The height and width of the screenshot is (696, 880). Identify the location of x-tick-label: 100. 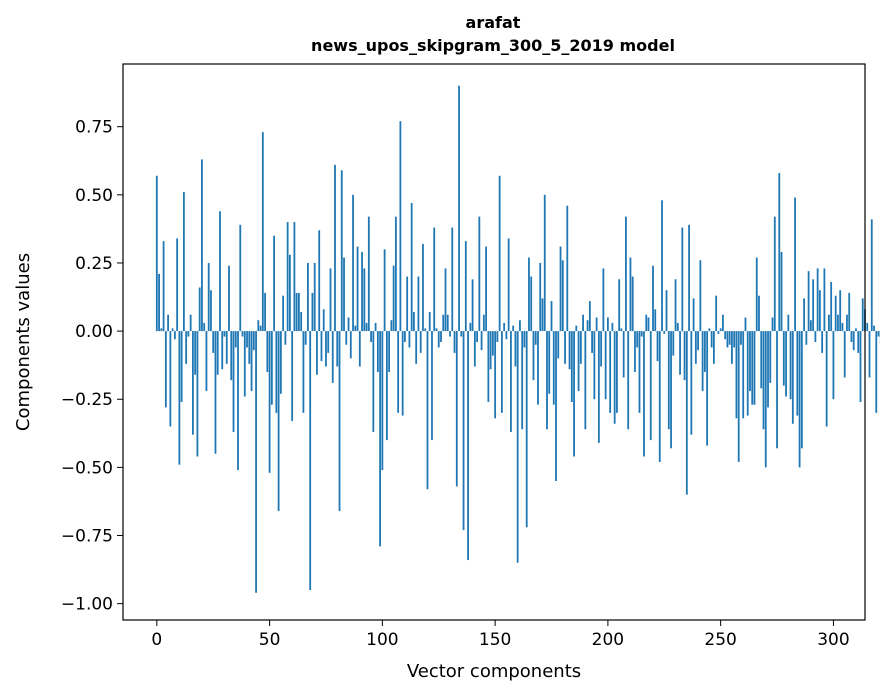
(382, 640).